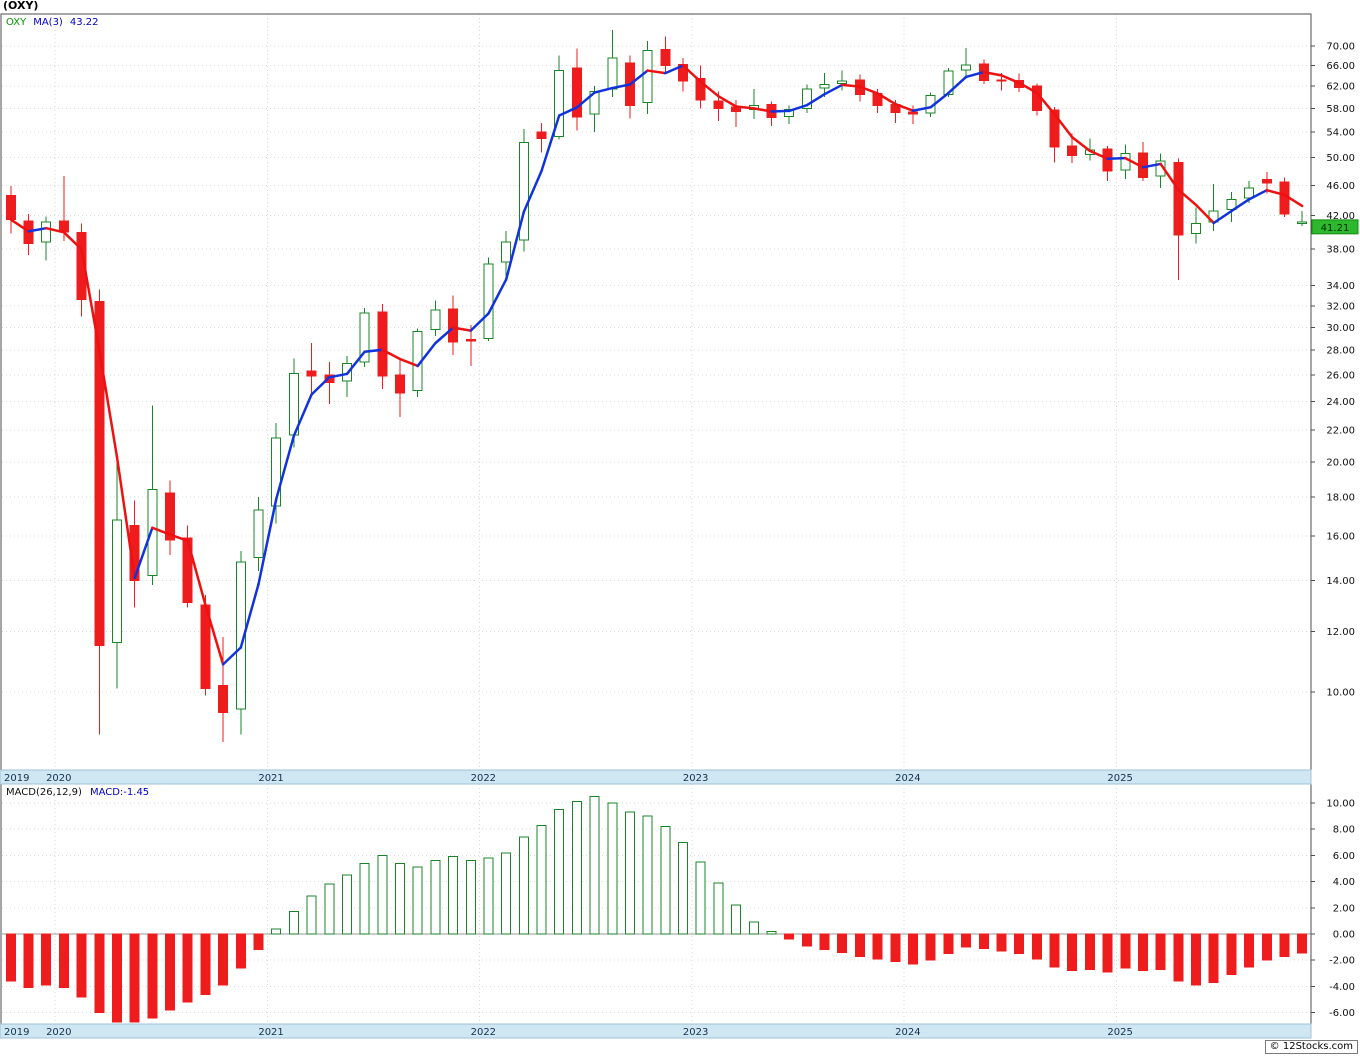 Image resolution: width=1360 pixels, height=1056 pixels. Describe the element at coordinates (1340, 109) in the screenshot. I see `svg-text: 58.00` at that location.